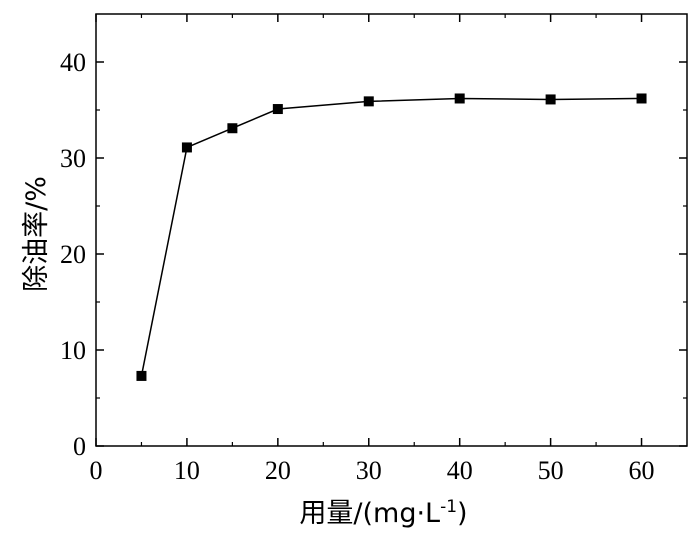 The height and width of the screenshot is (535, 700). I want to click on x-tick-label: 20, so click(278, 470).